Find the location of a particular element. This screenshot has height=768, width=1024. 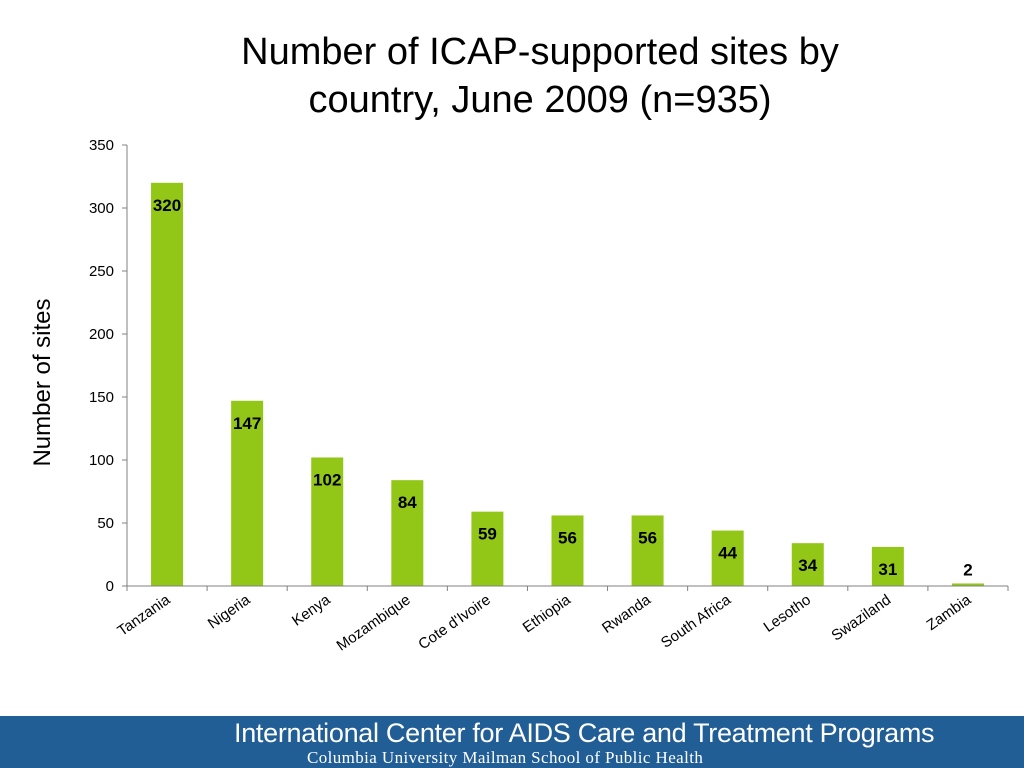

y-tick-label: 300 is located at coordinates (101, 208).